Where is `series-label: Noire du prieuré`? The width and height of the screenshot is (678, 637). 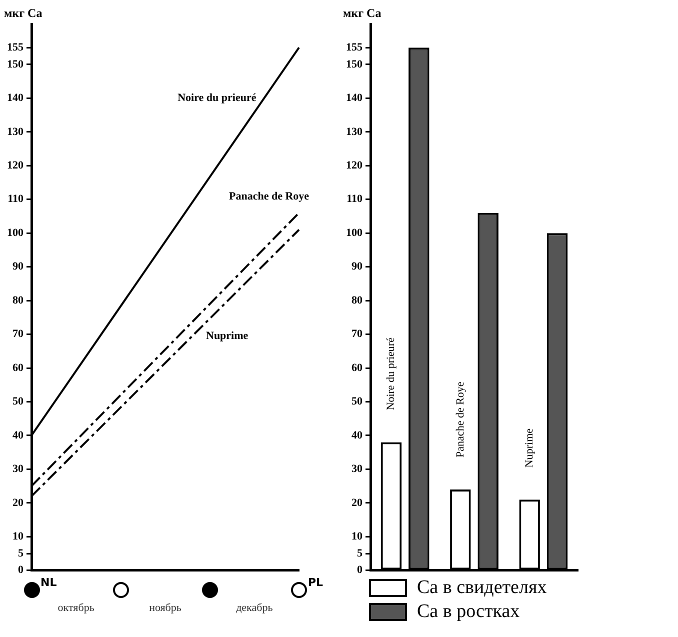
series-label: Noire du prieuré is located at coordinates (217, 98).